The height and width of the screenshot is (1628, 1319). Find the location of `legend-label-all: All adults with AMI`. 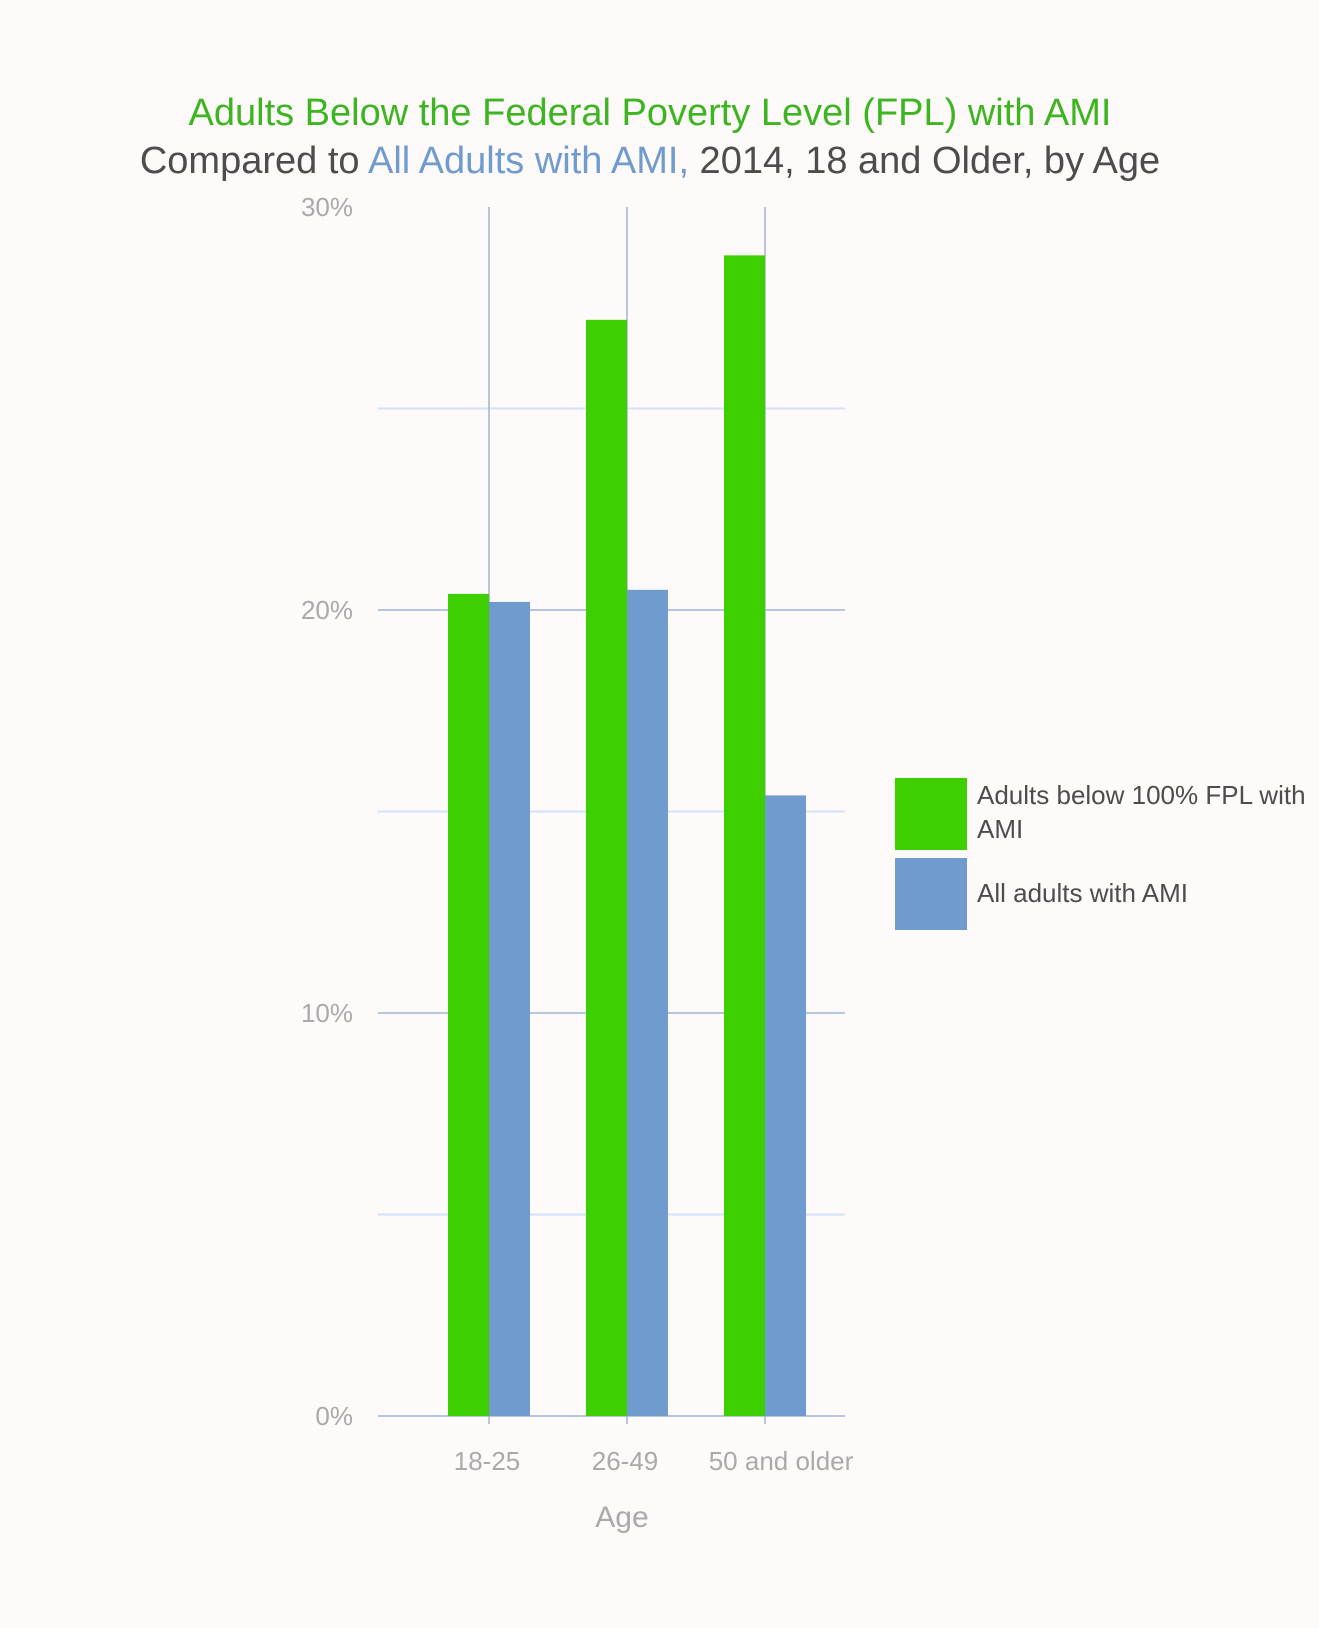

legend-label-all: All adults with AMI is located at coordinates (1082, 893).